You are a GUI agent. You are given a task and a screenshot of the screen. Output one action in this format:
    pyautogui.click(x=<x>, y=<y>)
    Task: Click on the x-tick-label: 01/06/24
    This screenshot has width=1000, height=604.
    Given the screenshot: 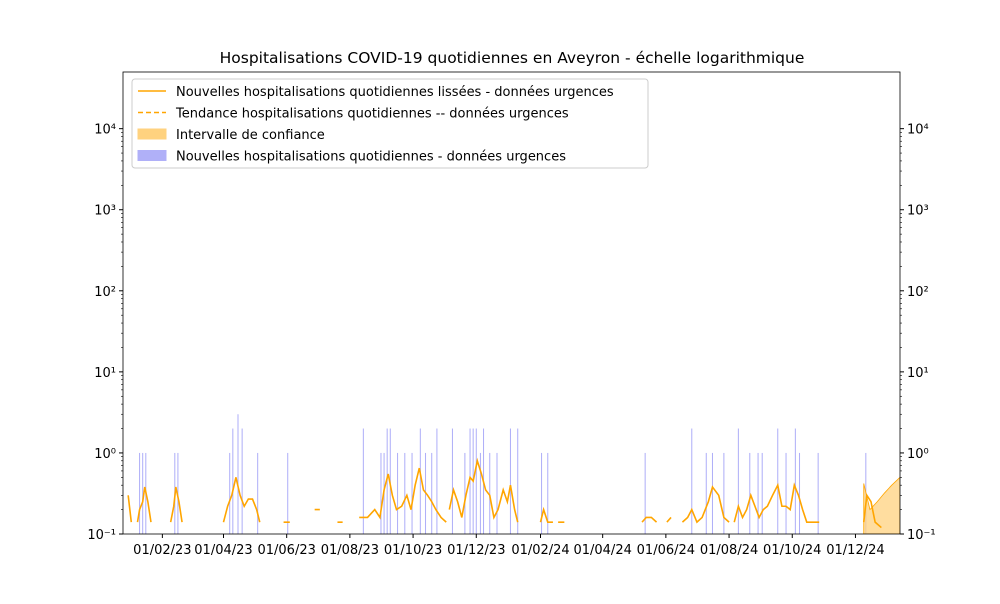 What is the action you would take?
    pyautogui.click(x=666, y=550)
    